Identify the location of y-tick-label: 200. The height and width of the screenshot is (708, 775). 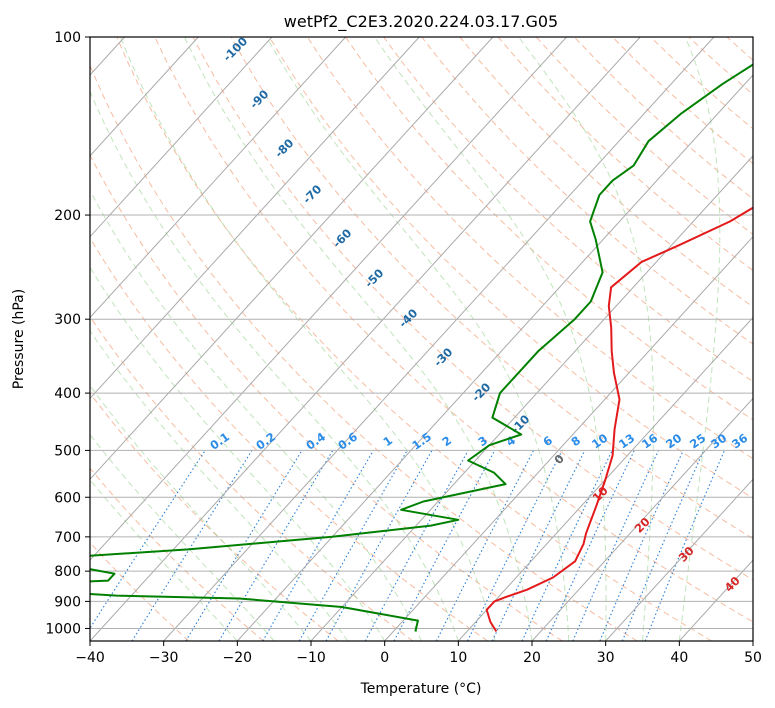
(67, 216).